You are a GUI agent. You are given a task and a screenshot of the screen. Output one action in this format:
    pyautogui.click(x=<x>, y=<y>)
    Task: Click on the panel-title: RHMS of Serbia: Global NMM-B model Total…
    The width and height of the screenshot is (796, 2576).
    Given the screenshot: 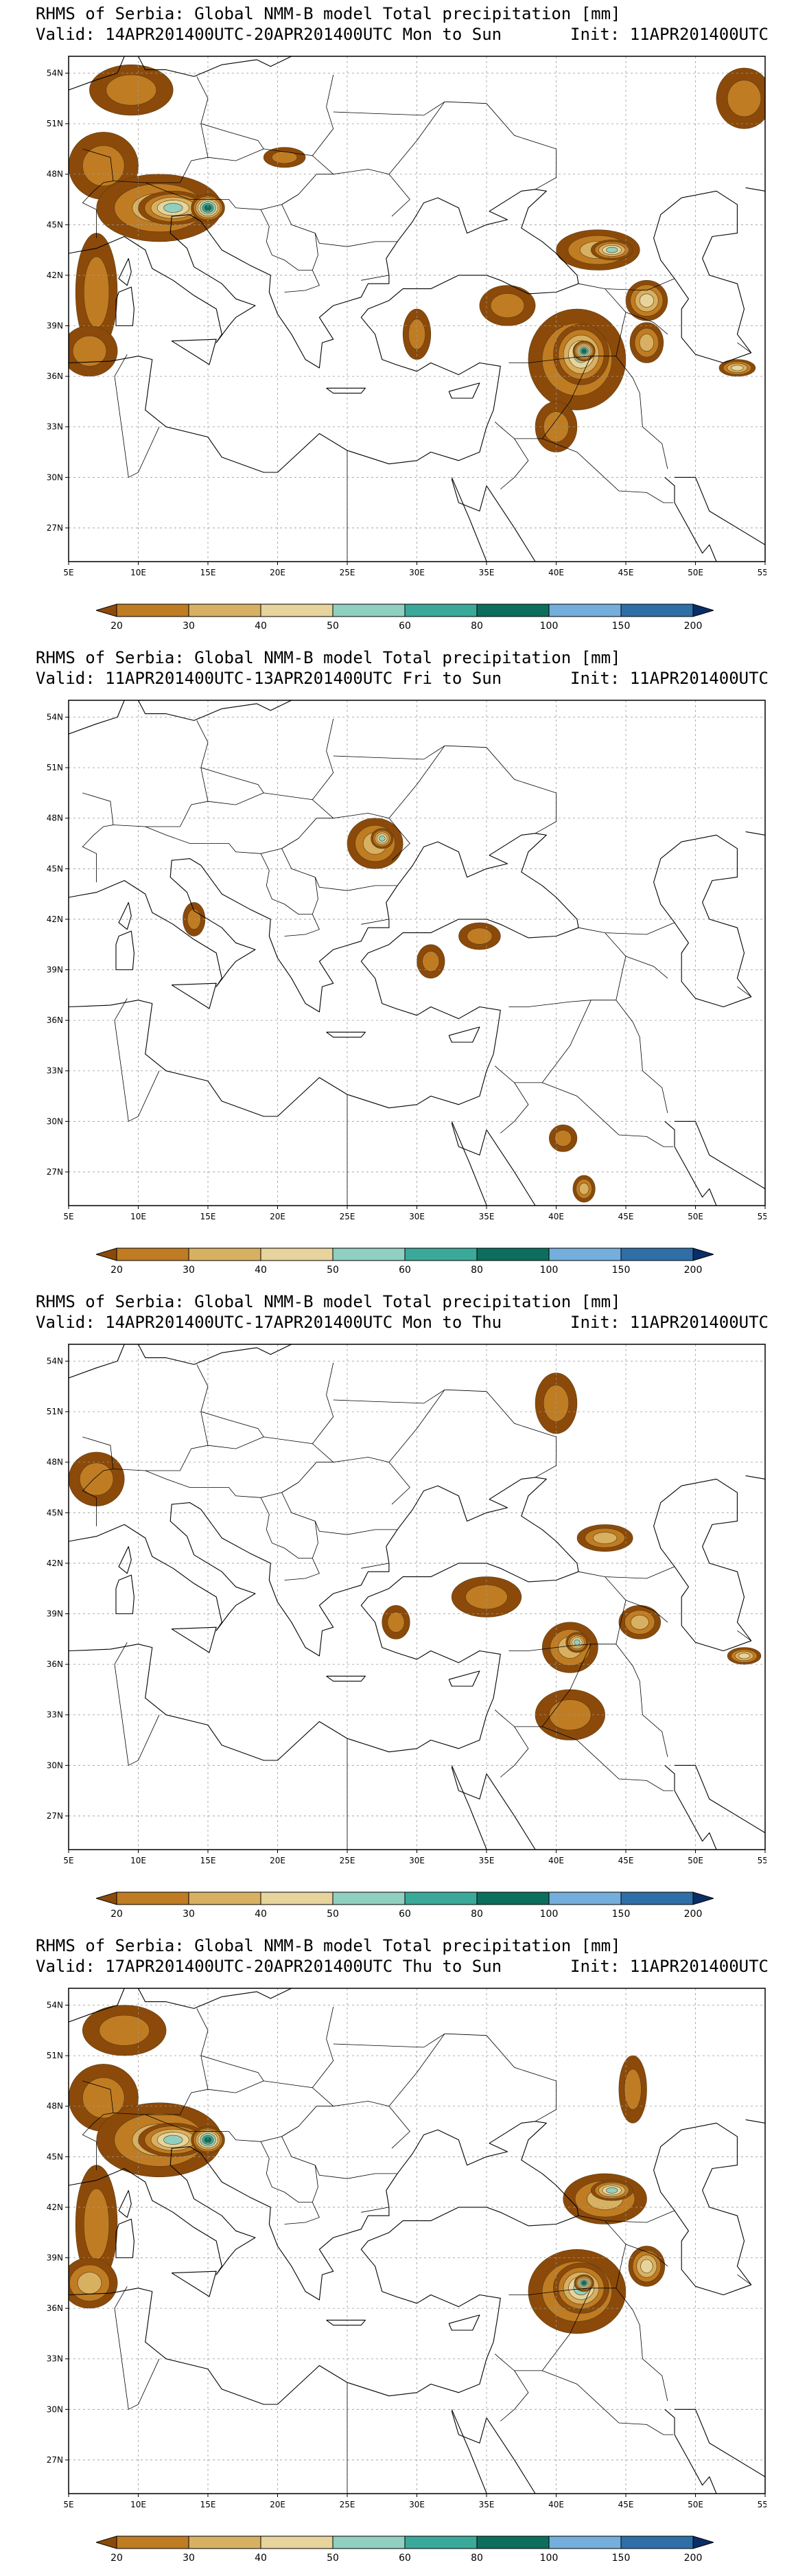 What is the action you would take?
    pyautogui.click(x=329, y=1301)
    